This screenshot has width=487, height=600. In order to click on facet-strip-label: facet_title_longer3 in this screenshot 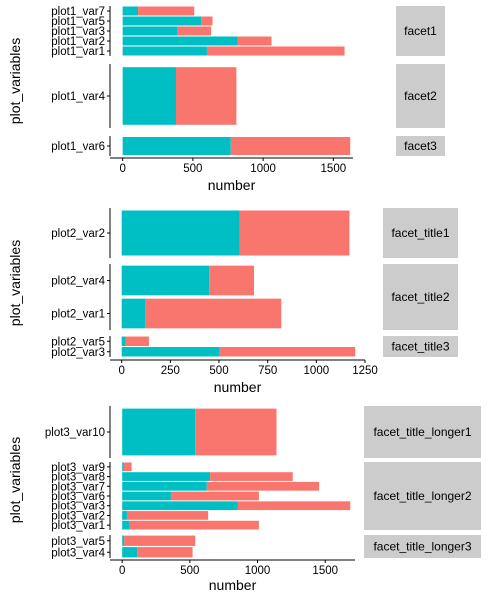, I will do `click(422, 547)`.